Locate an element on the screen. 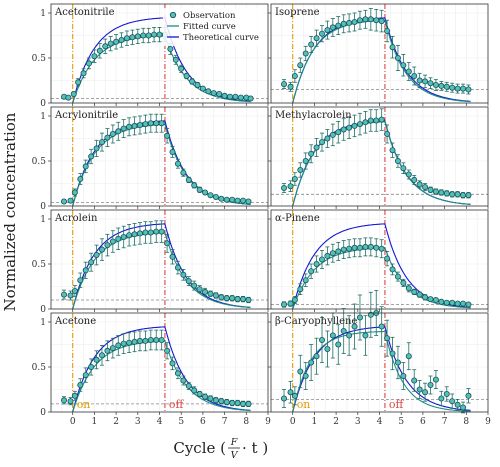 This screenshot has width=500, height=467. x-tick-label: 4 is located at coordinates (380, 422).